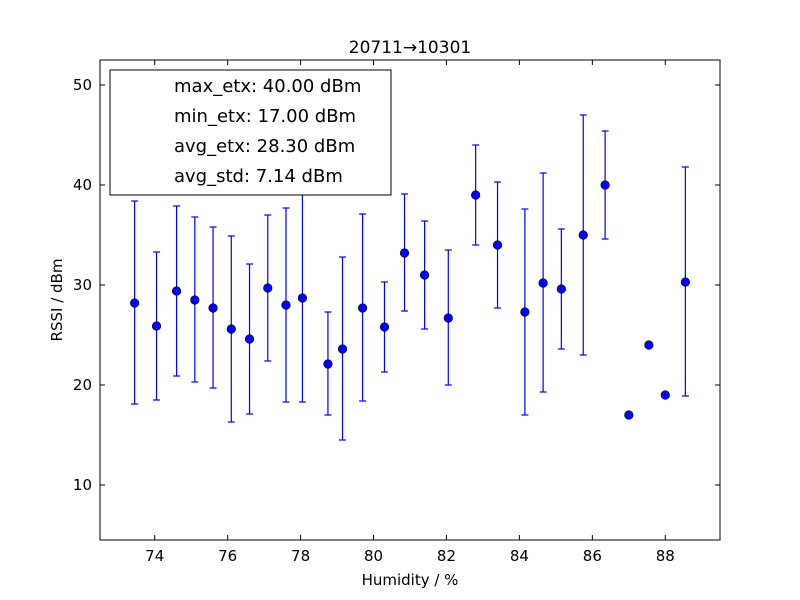  What do you see at coordinates (267, 86) in the screenshot?
I see `legend-entry: max_etx: 40.00 dBm` at bounding box center [267, 86].